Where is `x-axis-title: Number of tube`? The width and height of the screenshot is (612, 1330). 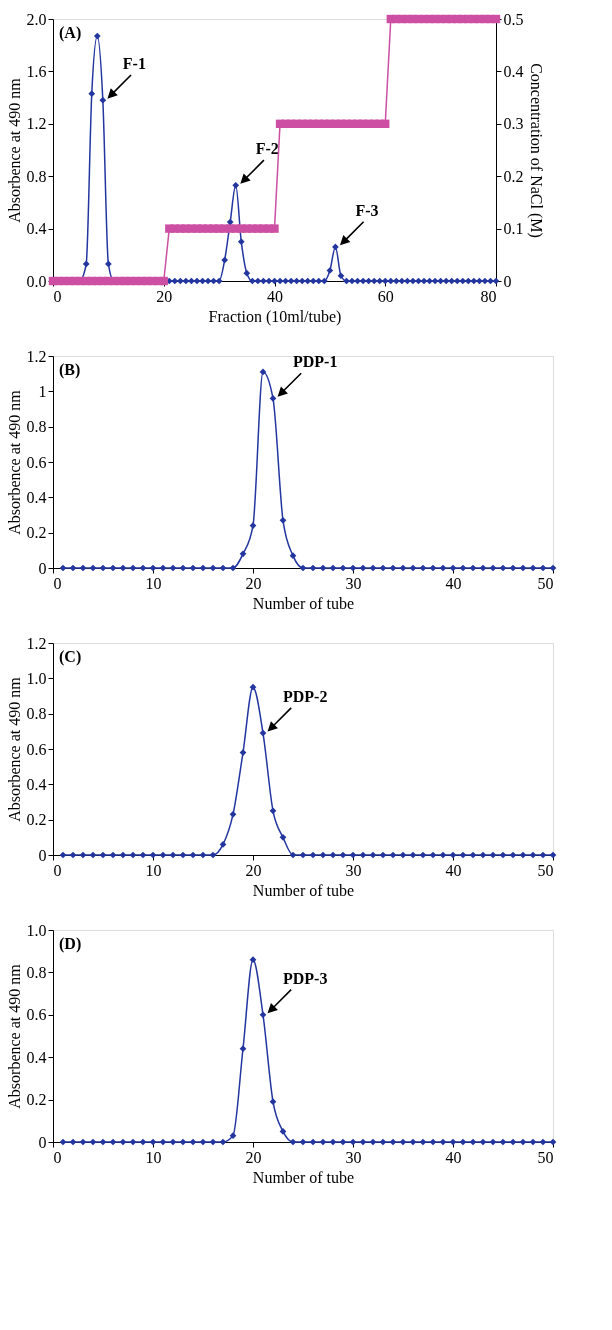 x-axis-title: Number of tube is located at coordinates (303, 890).